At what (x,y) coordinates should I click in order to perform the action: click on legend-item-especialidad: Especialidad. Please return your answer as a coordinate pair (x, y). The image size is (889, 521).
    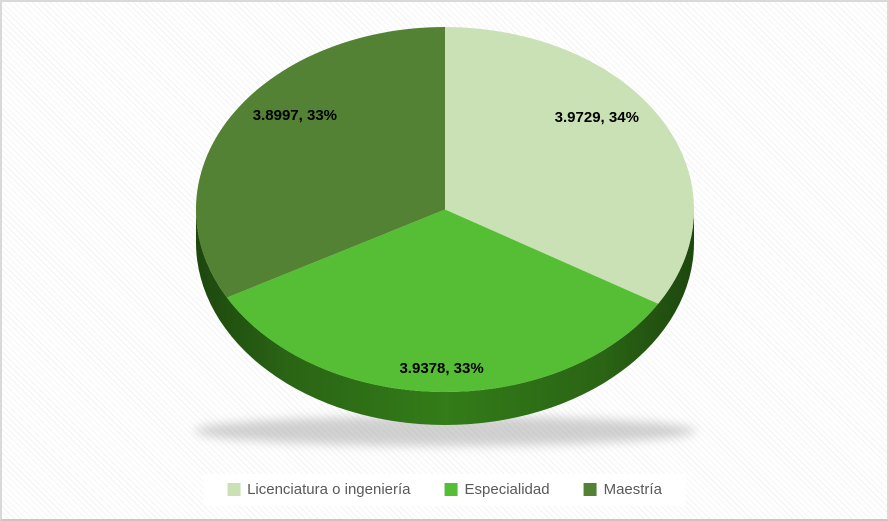
    Looking at the image, I should click on (497, 489).